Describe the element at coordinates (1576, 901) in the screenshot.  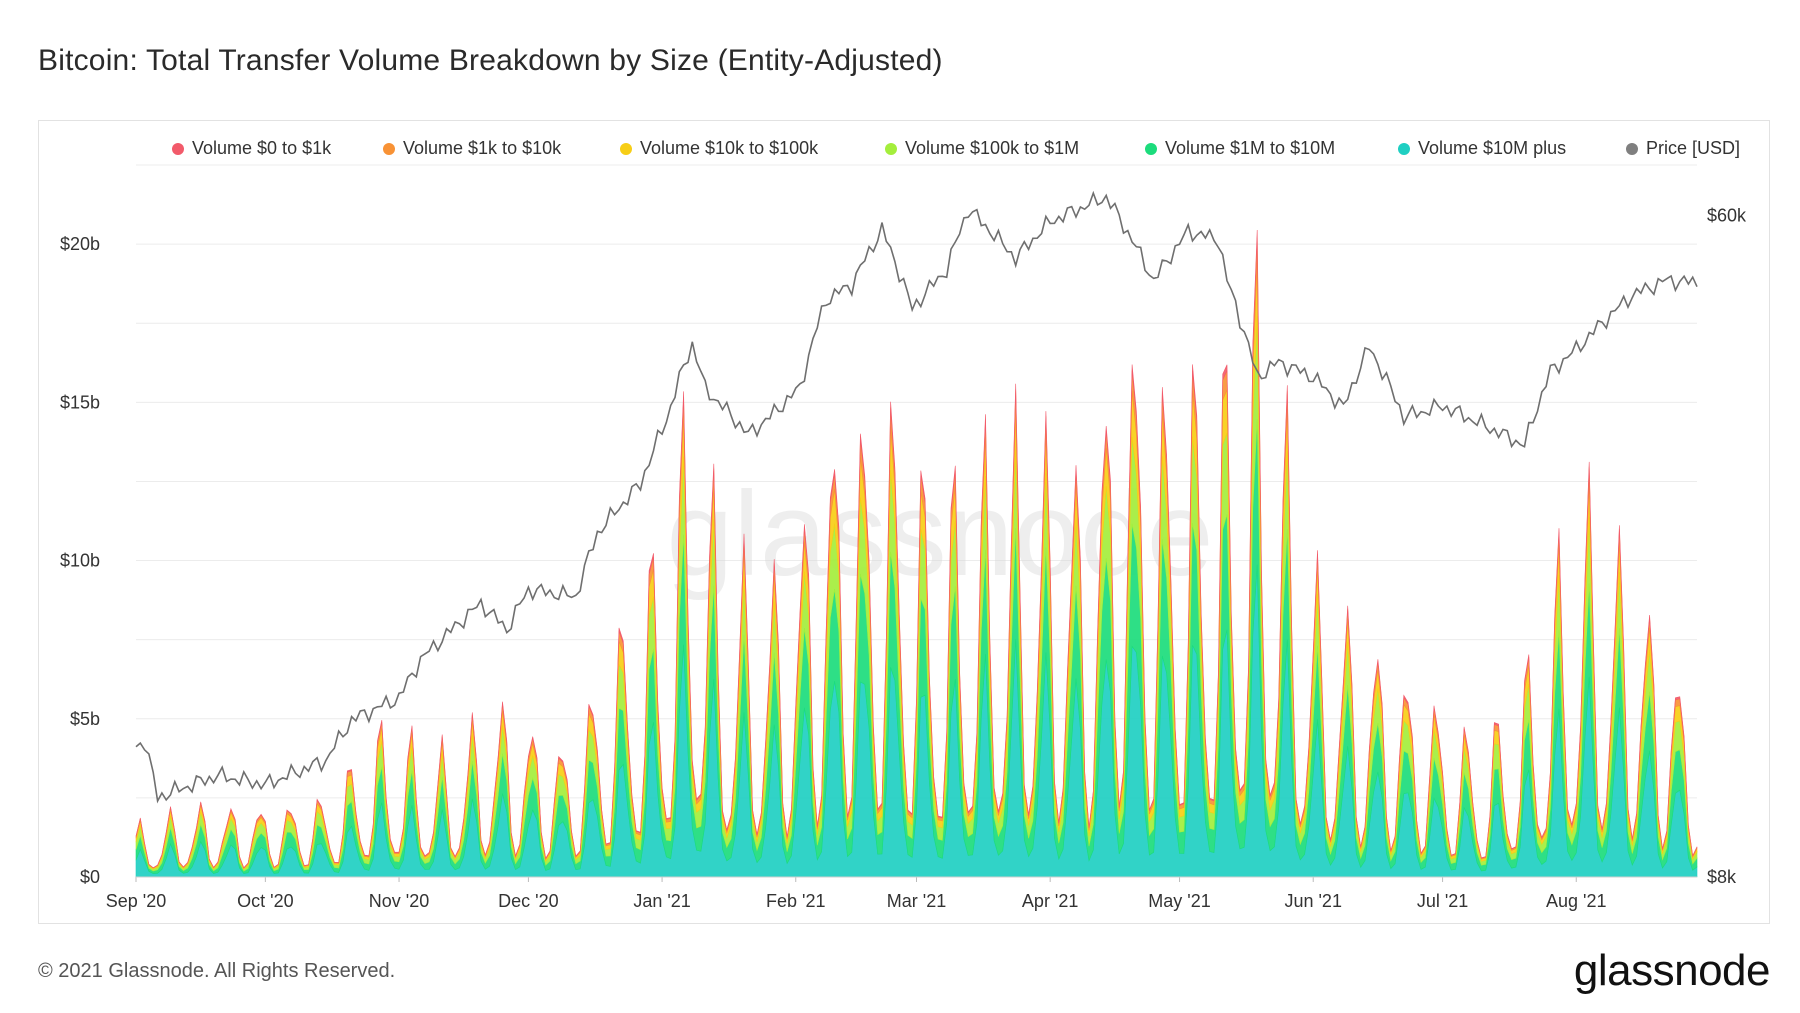
I see `x-tick-label: Aug '21` at that location.